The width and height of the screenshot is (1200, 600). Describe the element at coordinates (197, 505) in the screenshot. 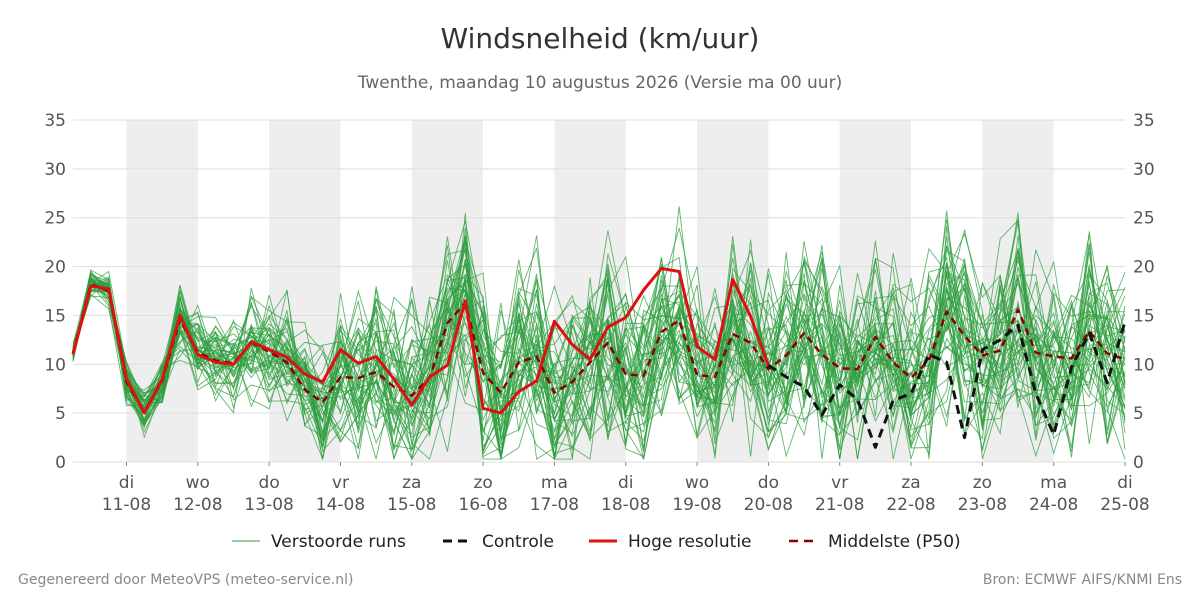

I see `x-tick-date: 12-08` at that location.